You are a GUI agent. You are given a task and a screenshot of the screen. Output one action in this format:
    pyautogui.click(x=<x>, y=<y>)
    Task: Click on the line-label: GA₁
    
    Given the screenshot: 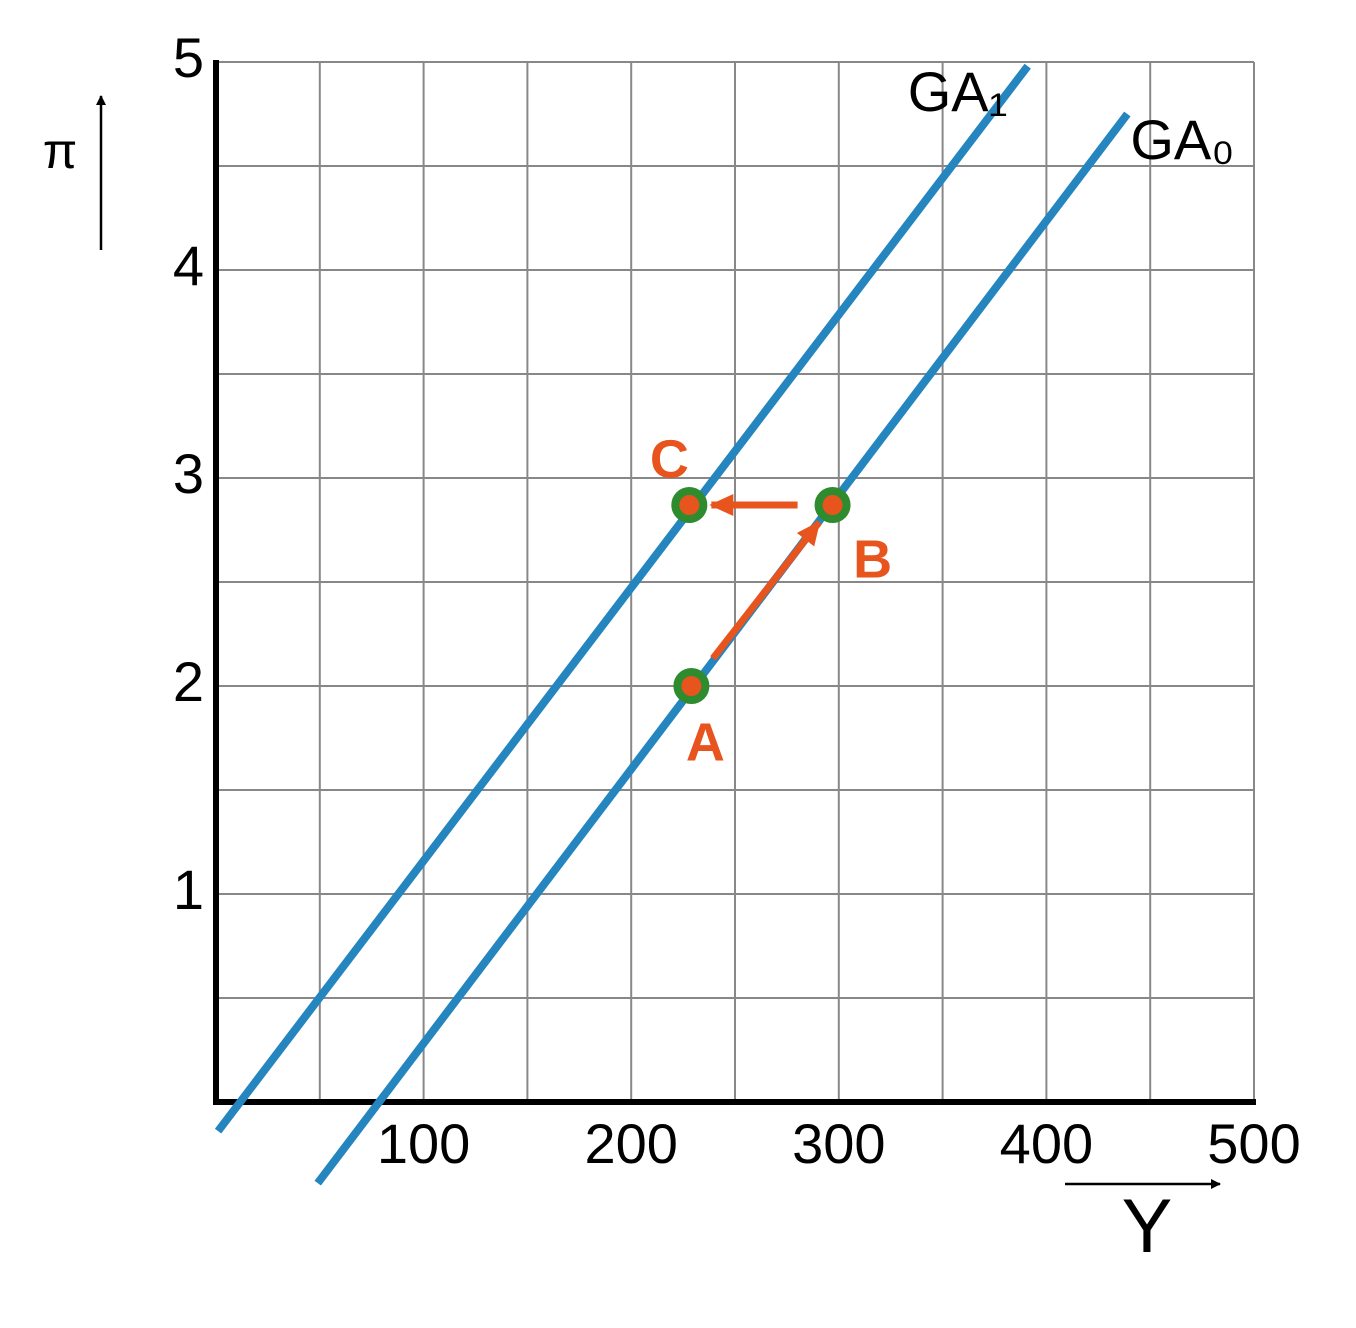 What is the action you would take?
    pyautogui.click(x=958, y=91)
    